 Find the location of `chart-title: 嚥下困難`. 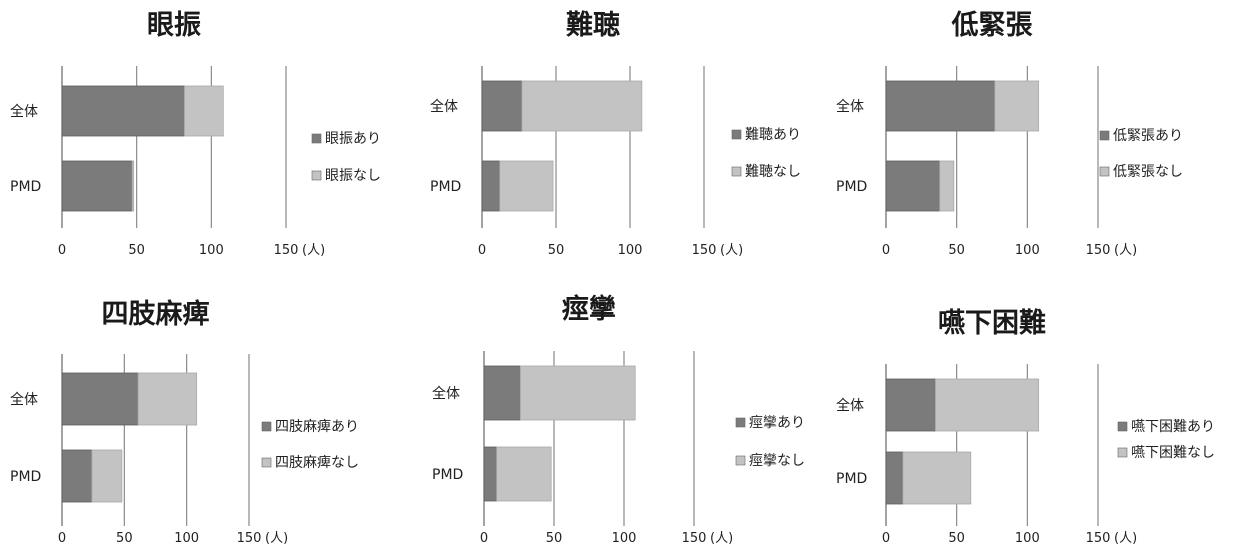

chart-title: 嚥下困難 is located at coordinates (992, 323).